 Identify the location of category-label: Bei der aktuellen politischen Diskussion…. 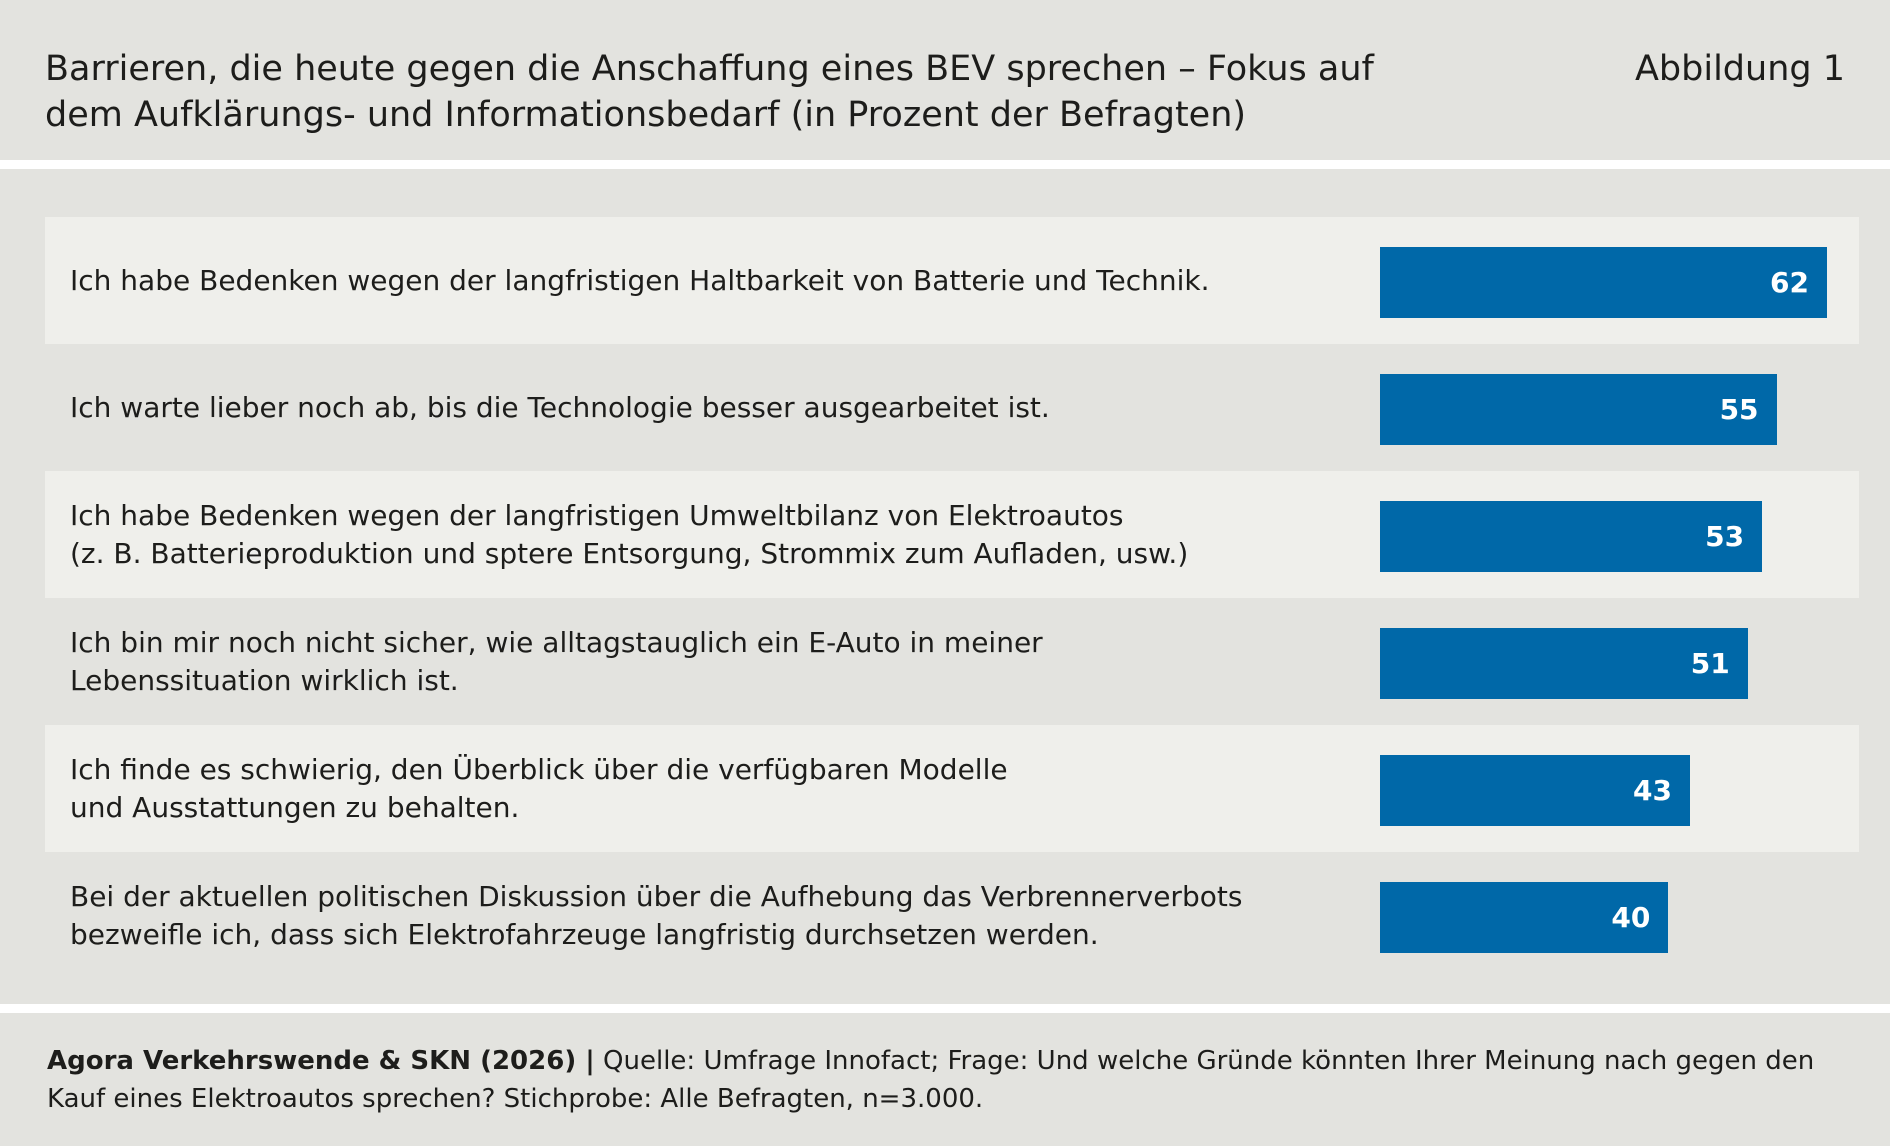
(656, 915).